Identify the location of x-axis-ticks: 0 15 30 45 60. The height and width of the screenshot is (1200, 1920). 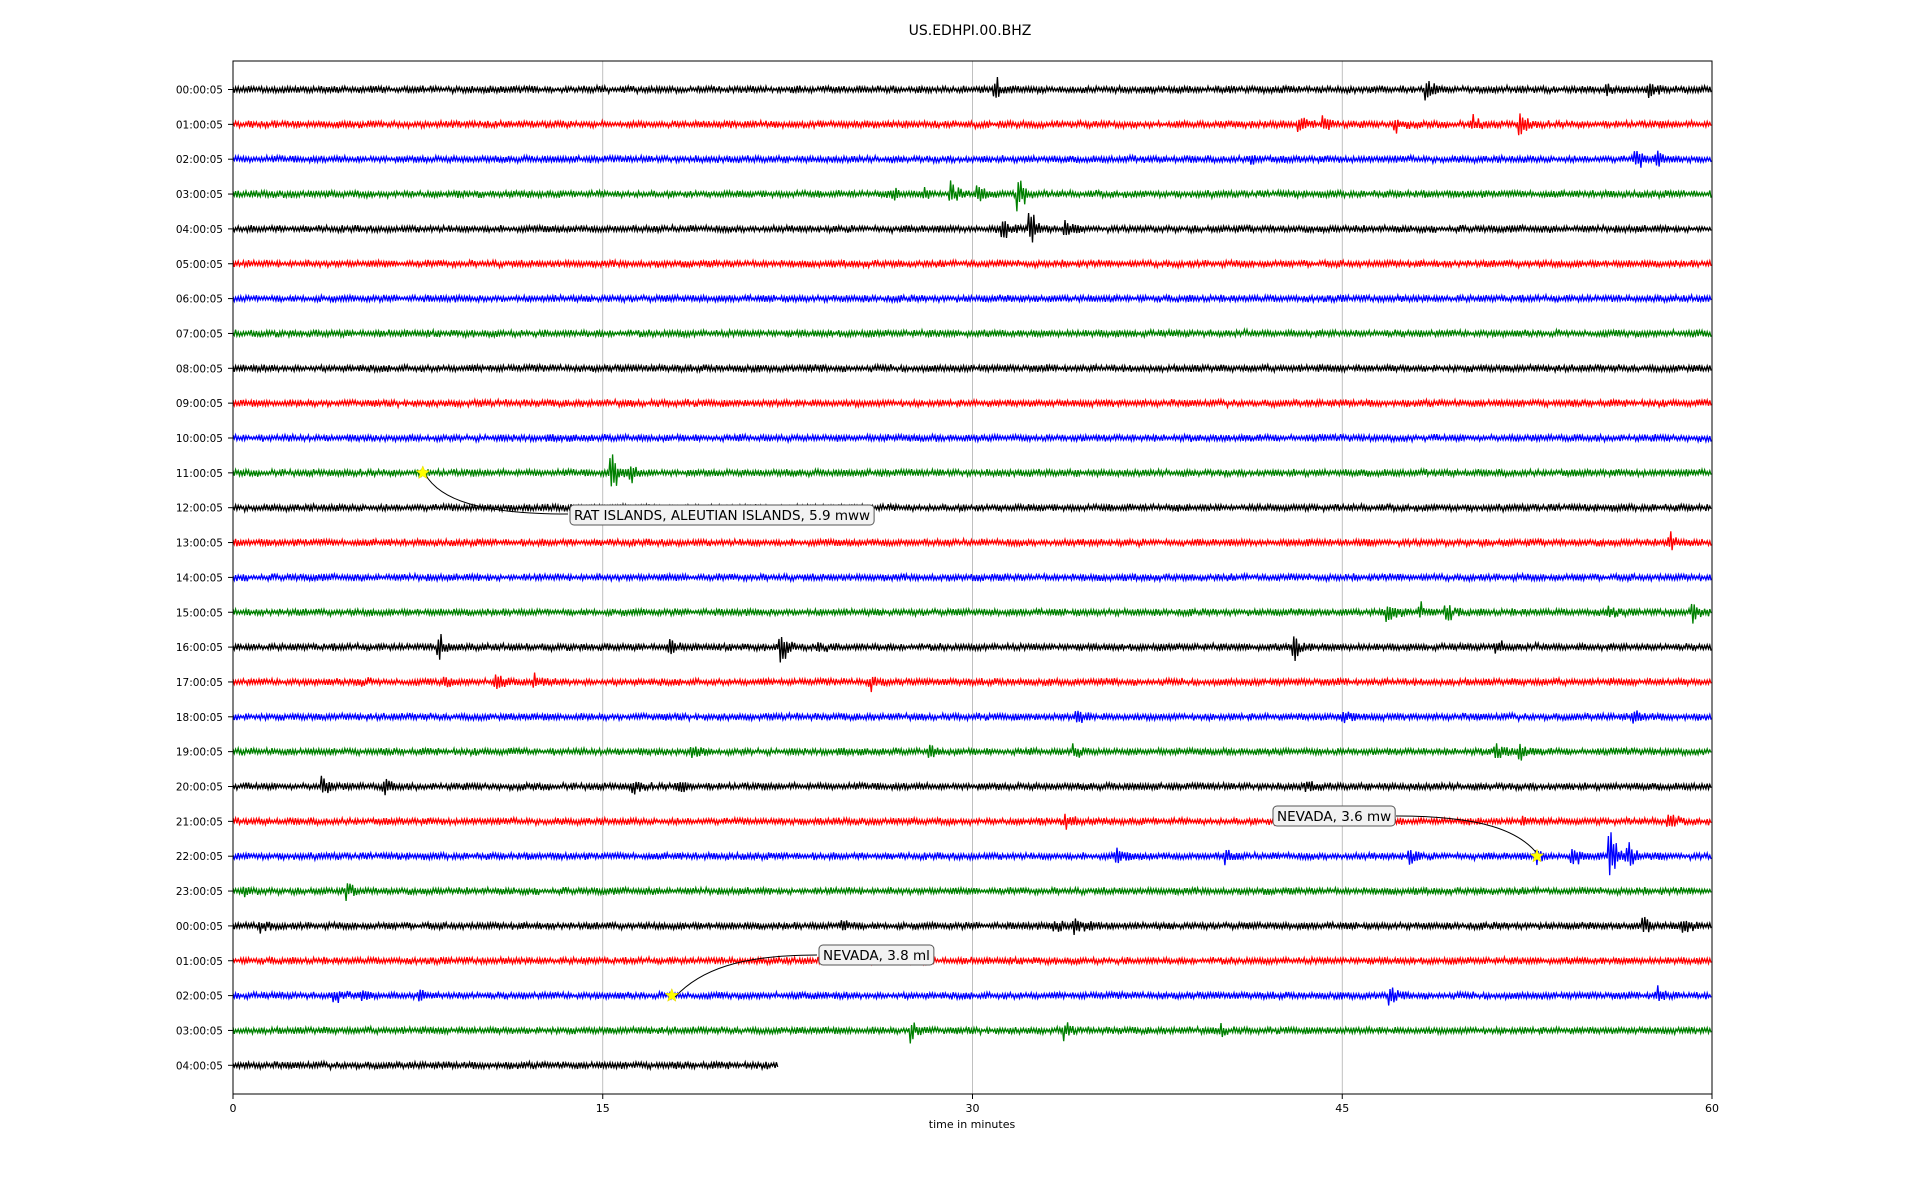
(974, 1104).